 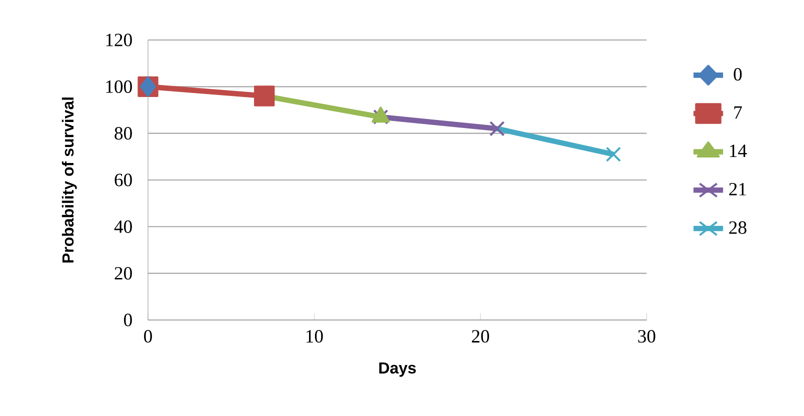 I want to click on y-tick-label: 40, so click(x=123, y=226).